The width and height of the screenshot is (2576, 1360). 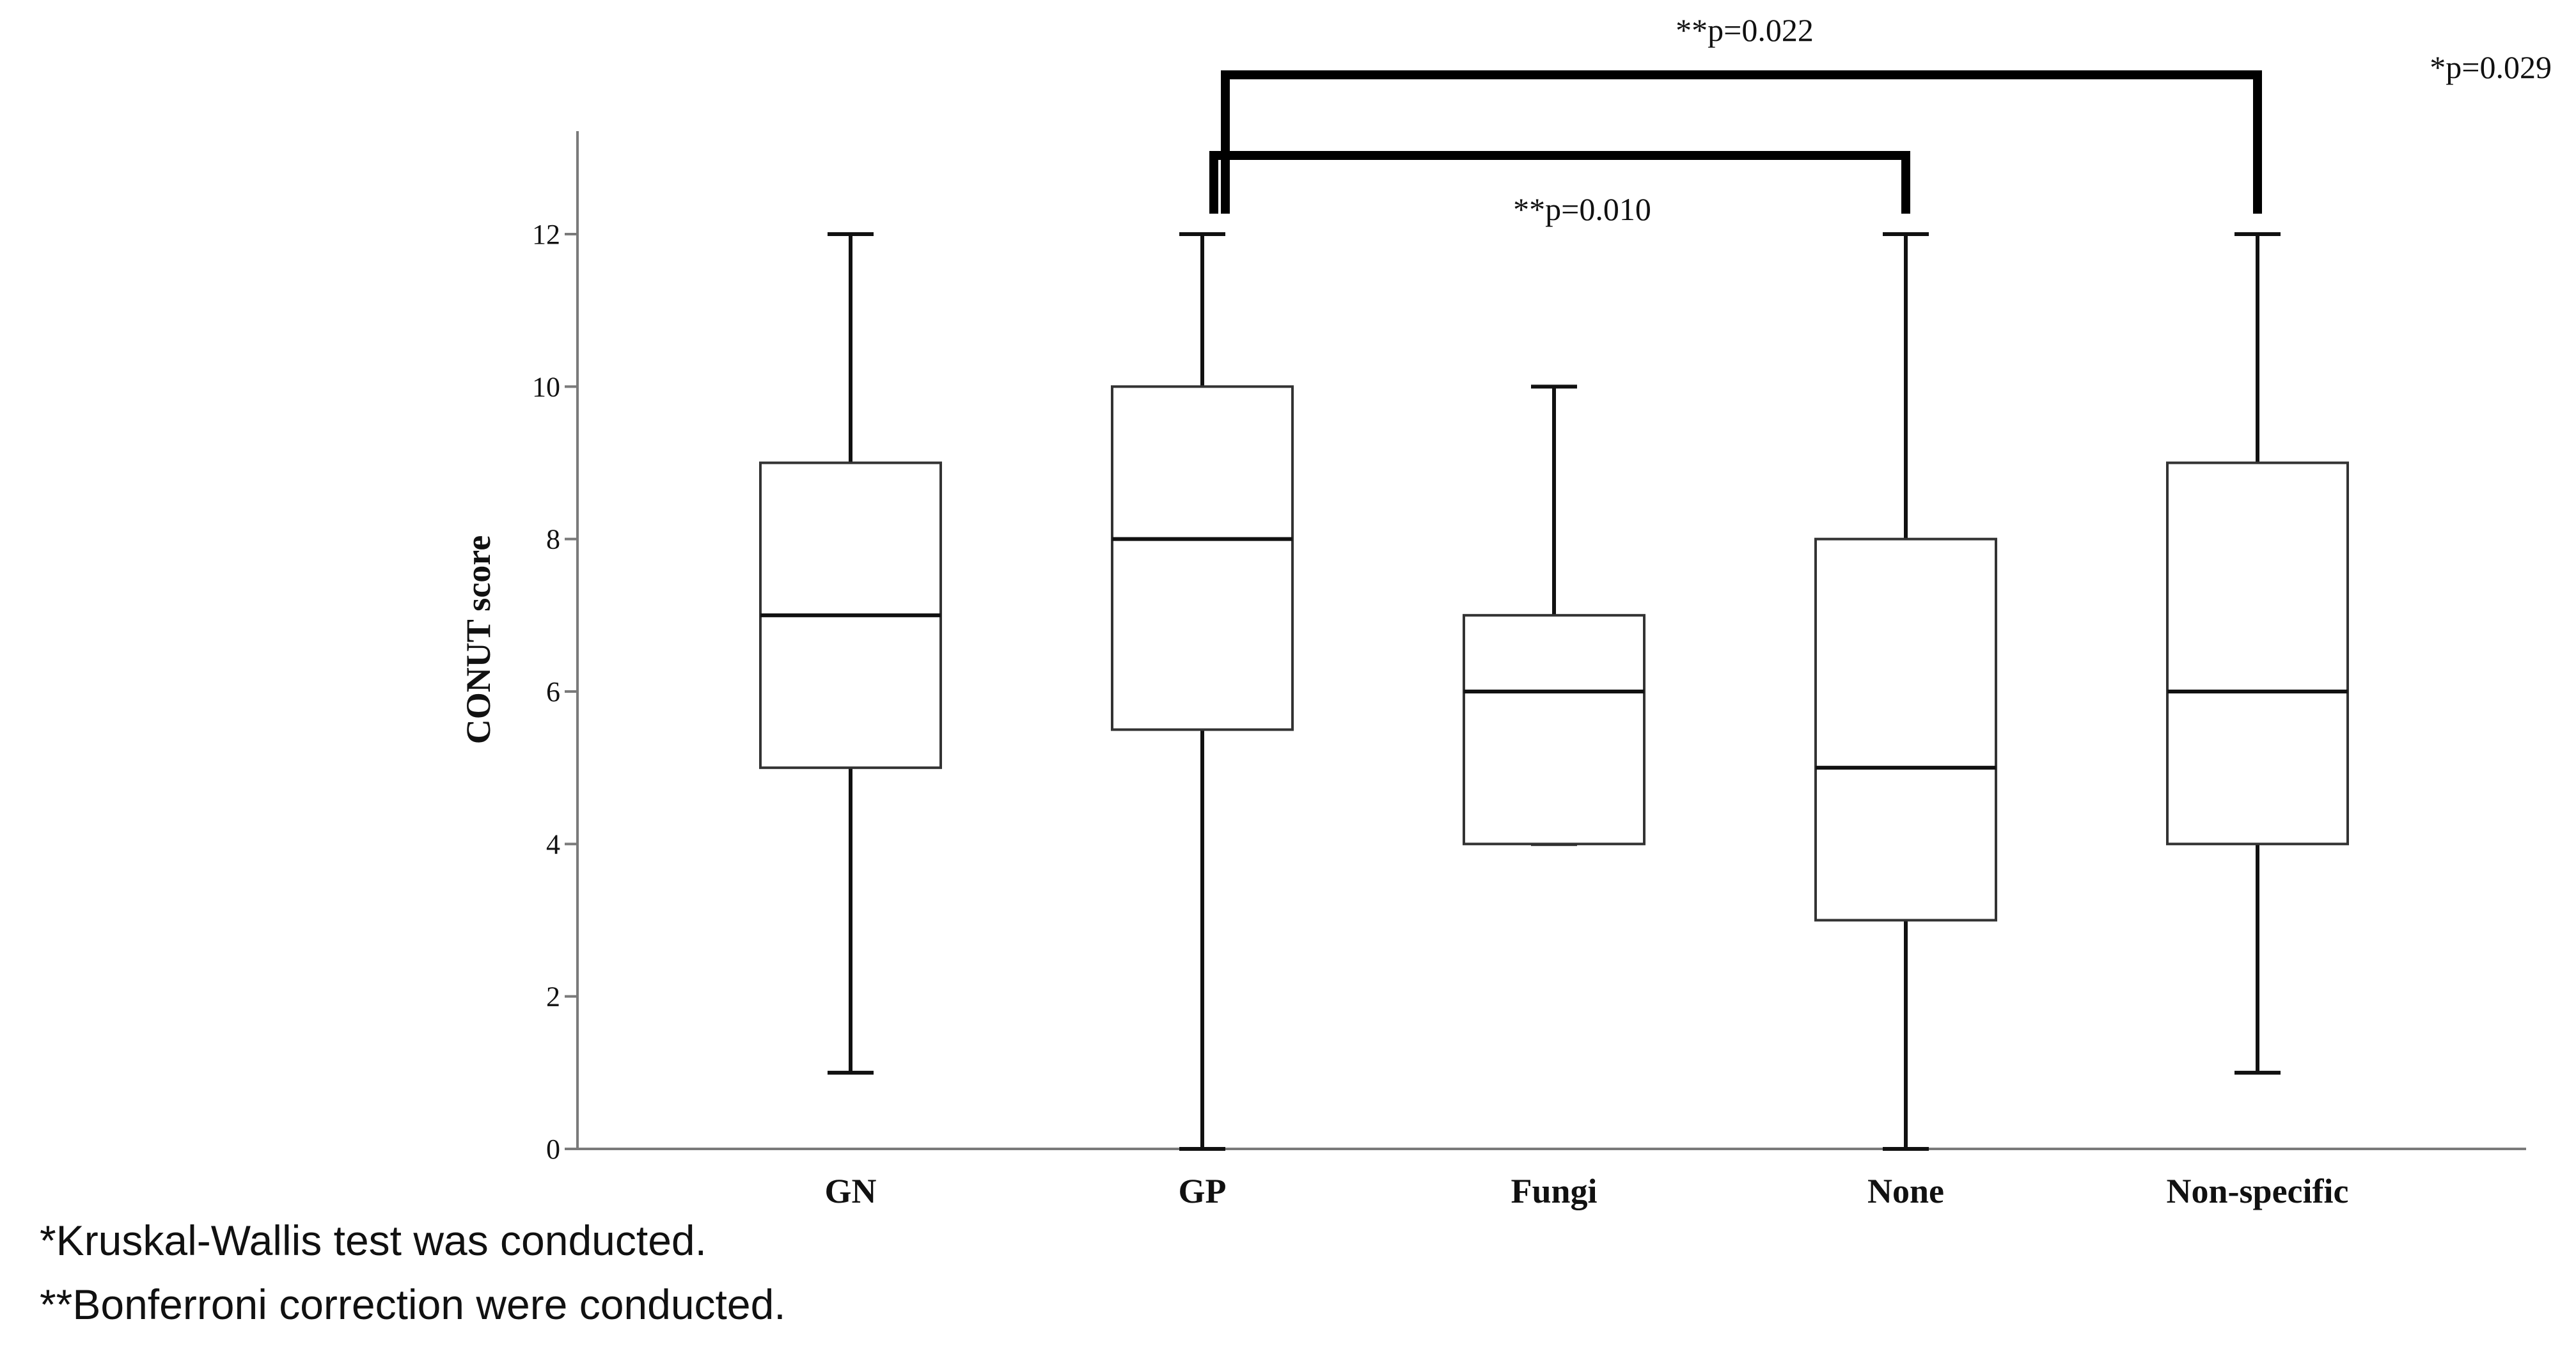 What do you see at coordinates (553, 539) in the screenshot?
I see `y-tick-label: 8` at bounding box center [553, 539].